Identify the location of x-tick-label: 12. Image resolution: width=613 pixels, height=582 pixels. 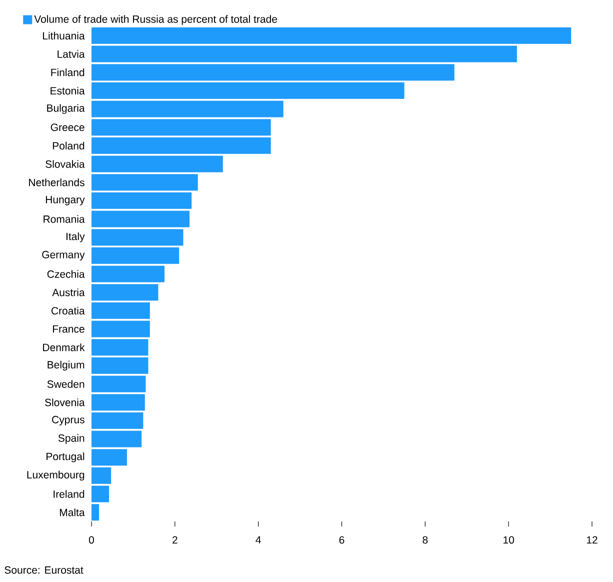
(592, 540).